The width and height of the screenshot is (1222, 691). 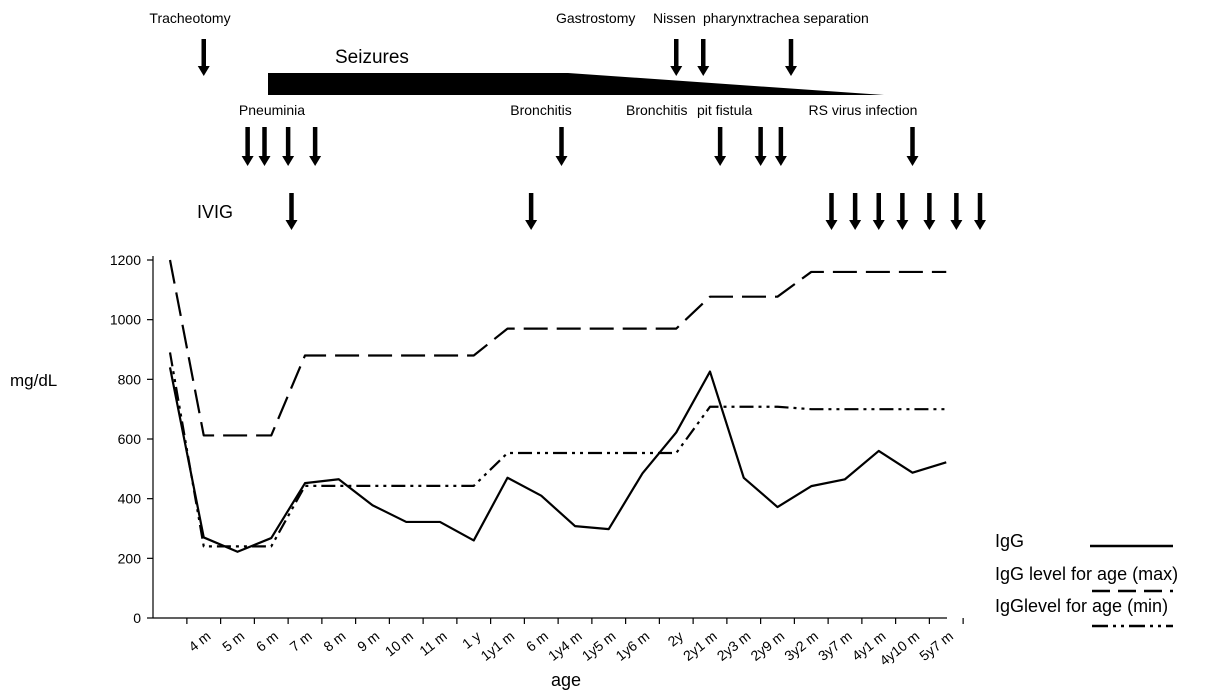 What do you see at coordinates (291, 225) in the screenshot?
I see `ivig-arrow-0-head` at bounding box center [291, 225].